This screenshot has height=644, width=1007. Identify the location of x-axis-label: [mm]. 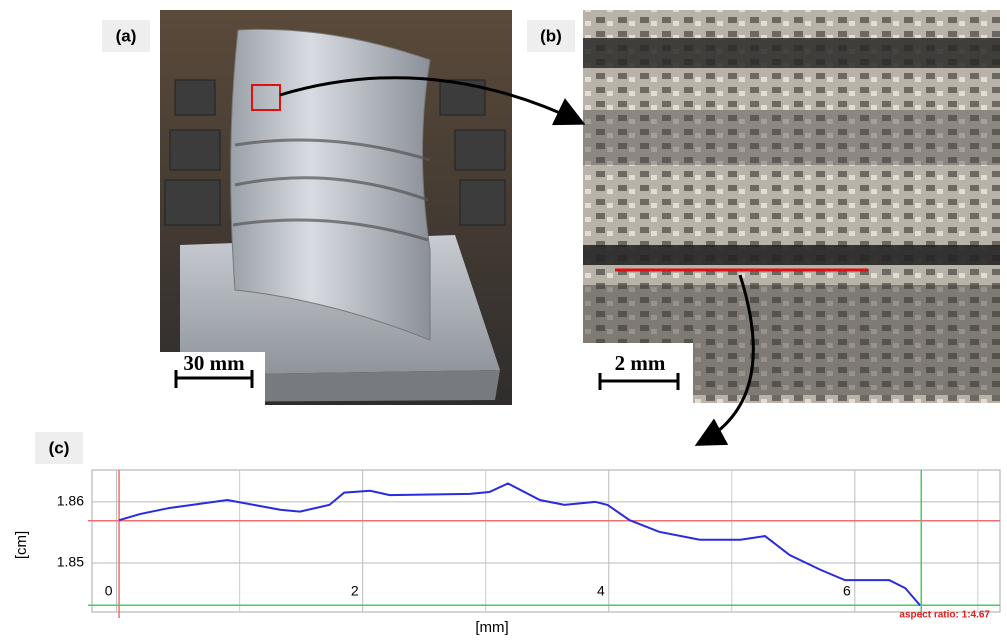
(491, 627).